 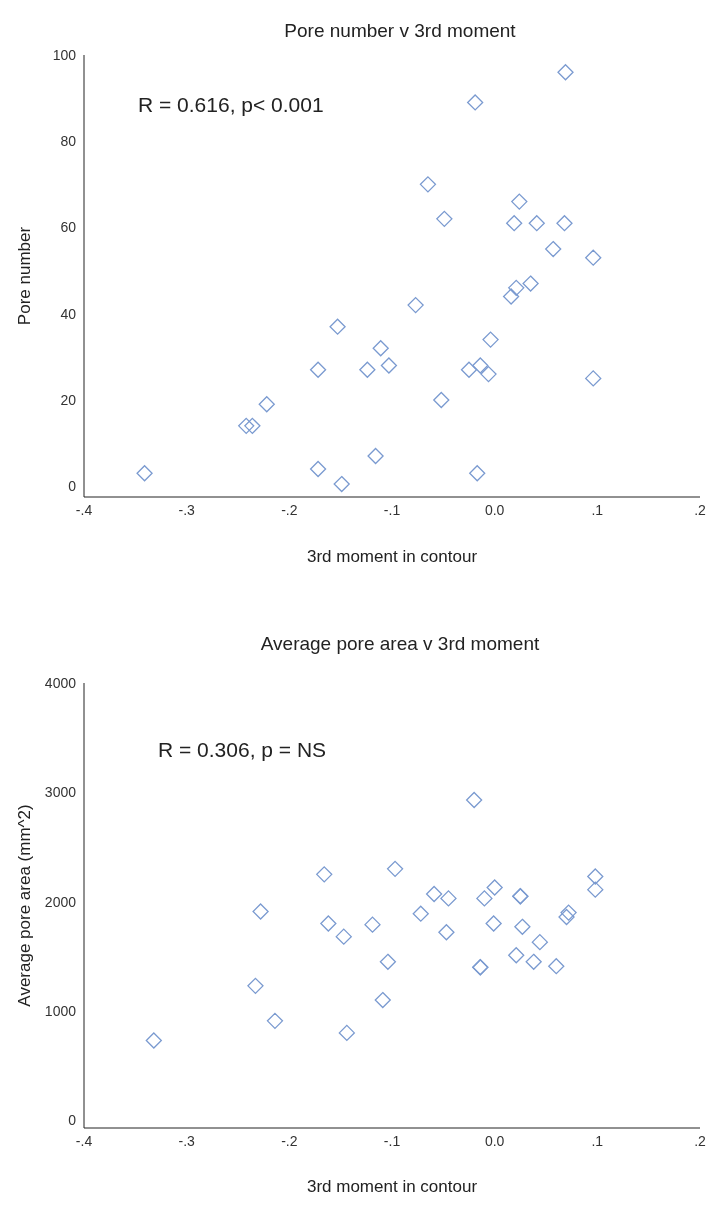 What do you see at coordinates (64, 54) in the screenshot?
I see `y-tick-label: 100` at bounding box center [64, 54].